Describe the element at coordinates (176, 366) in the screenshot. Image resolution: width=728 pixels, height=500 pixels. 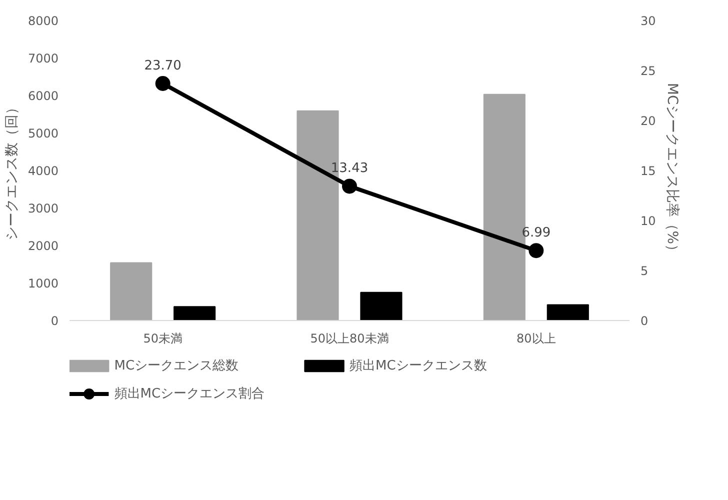
I see `legend-label: MCシークエンス総数` at that location.